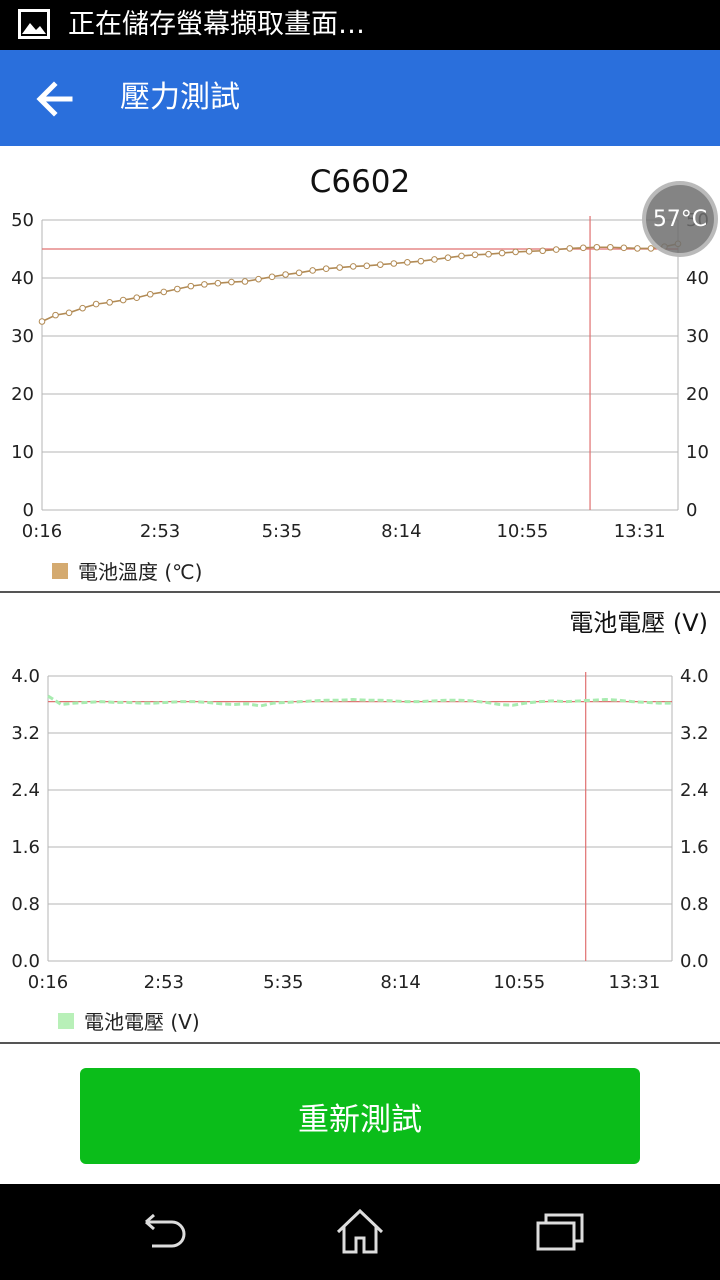 This screenshot has width=720, height=1280. What do you see at coordinates (25, 961) in the screenshot?
I see `y-tick-label-left: 0.0` at bounding box center [25, 961].